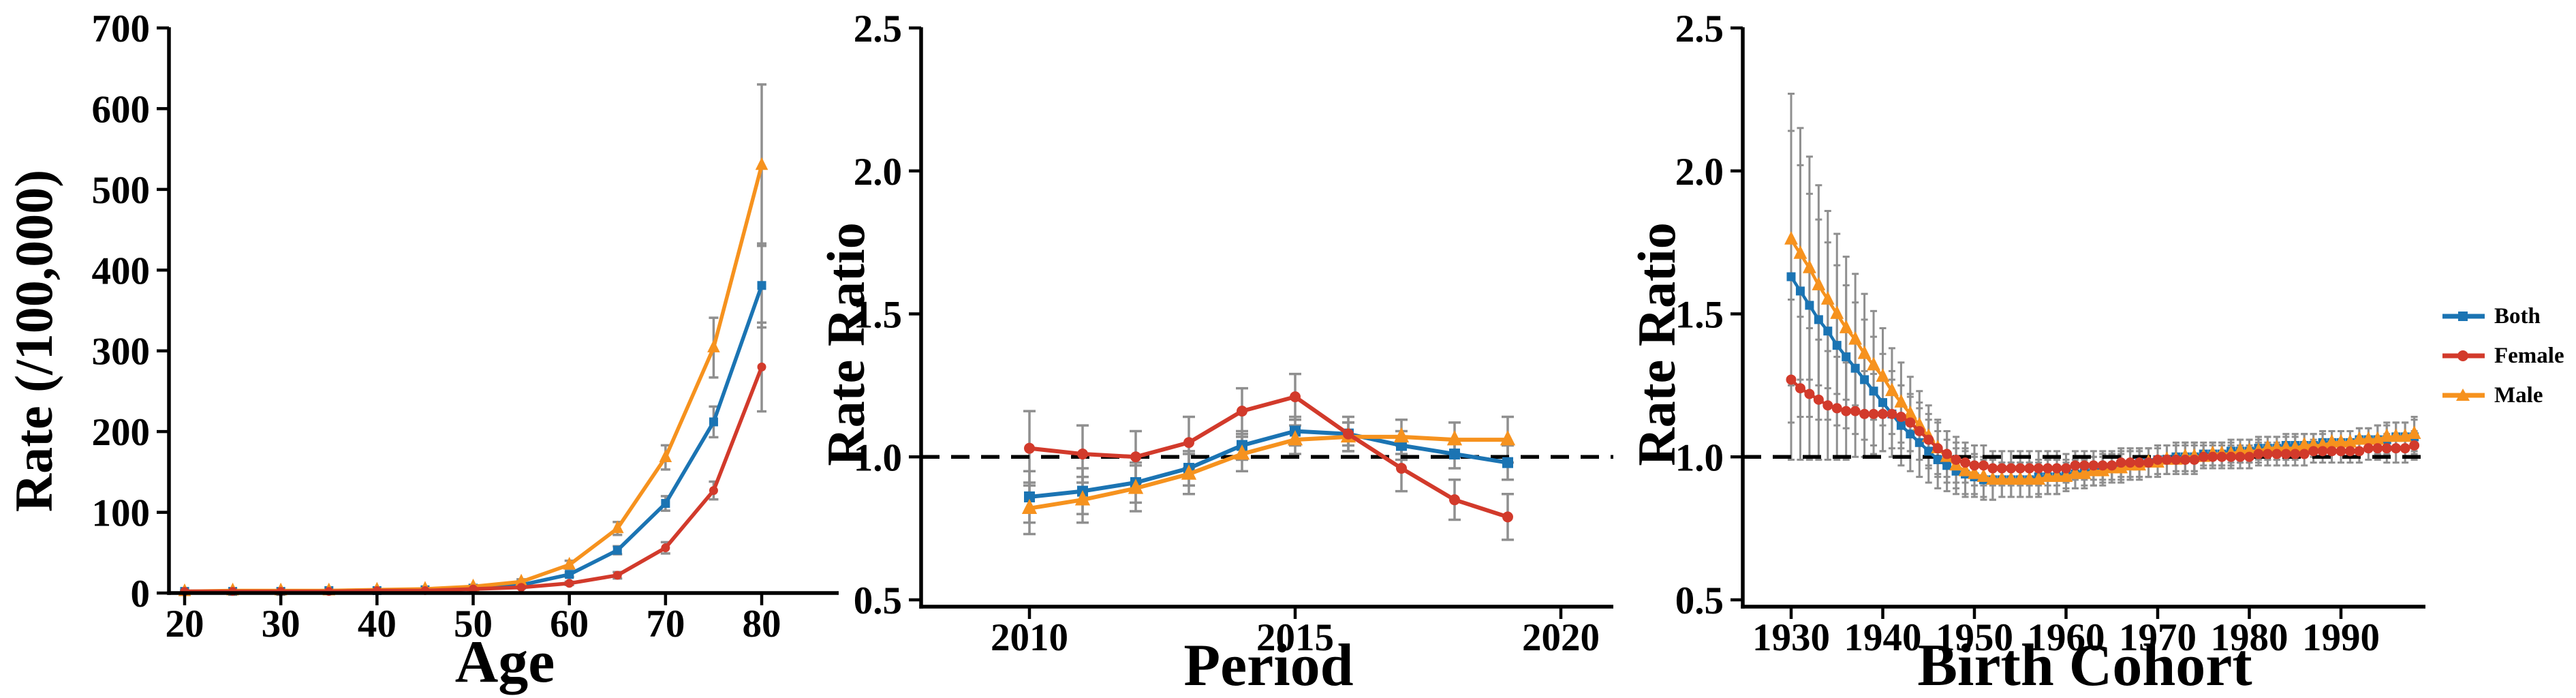 The width and height of the screenshot is (2576, 698). Describe the element at coordinates (1883, 637) in the screenshot. I see `x-tick-label: 1940` at that location.